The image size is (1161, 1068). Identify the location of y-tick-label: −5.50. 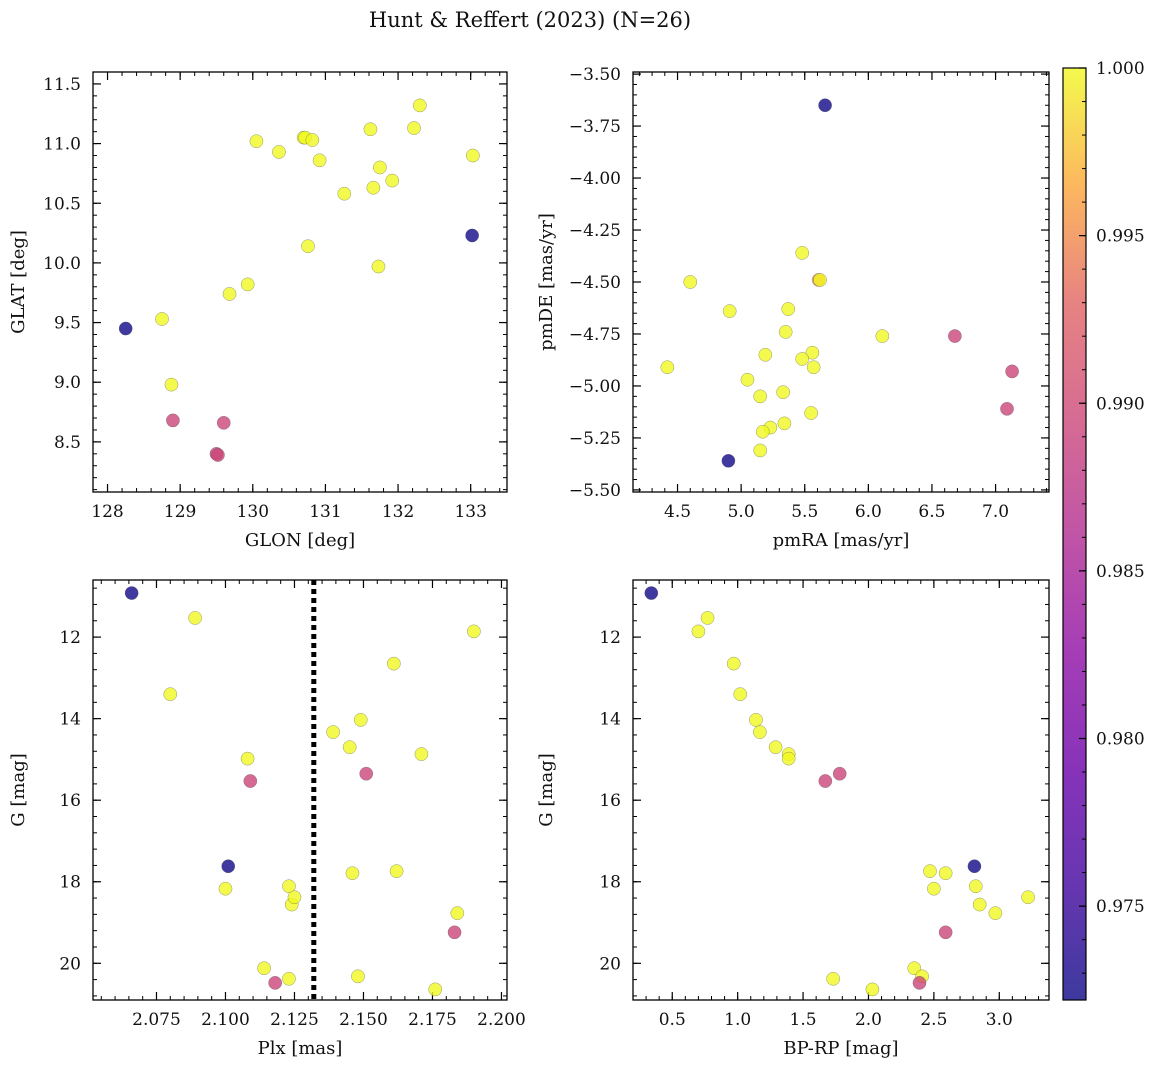
(595, 491).